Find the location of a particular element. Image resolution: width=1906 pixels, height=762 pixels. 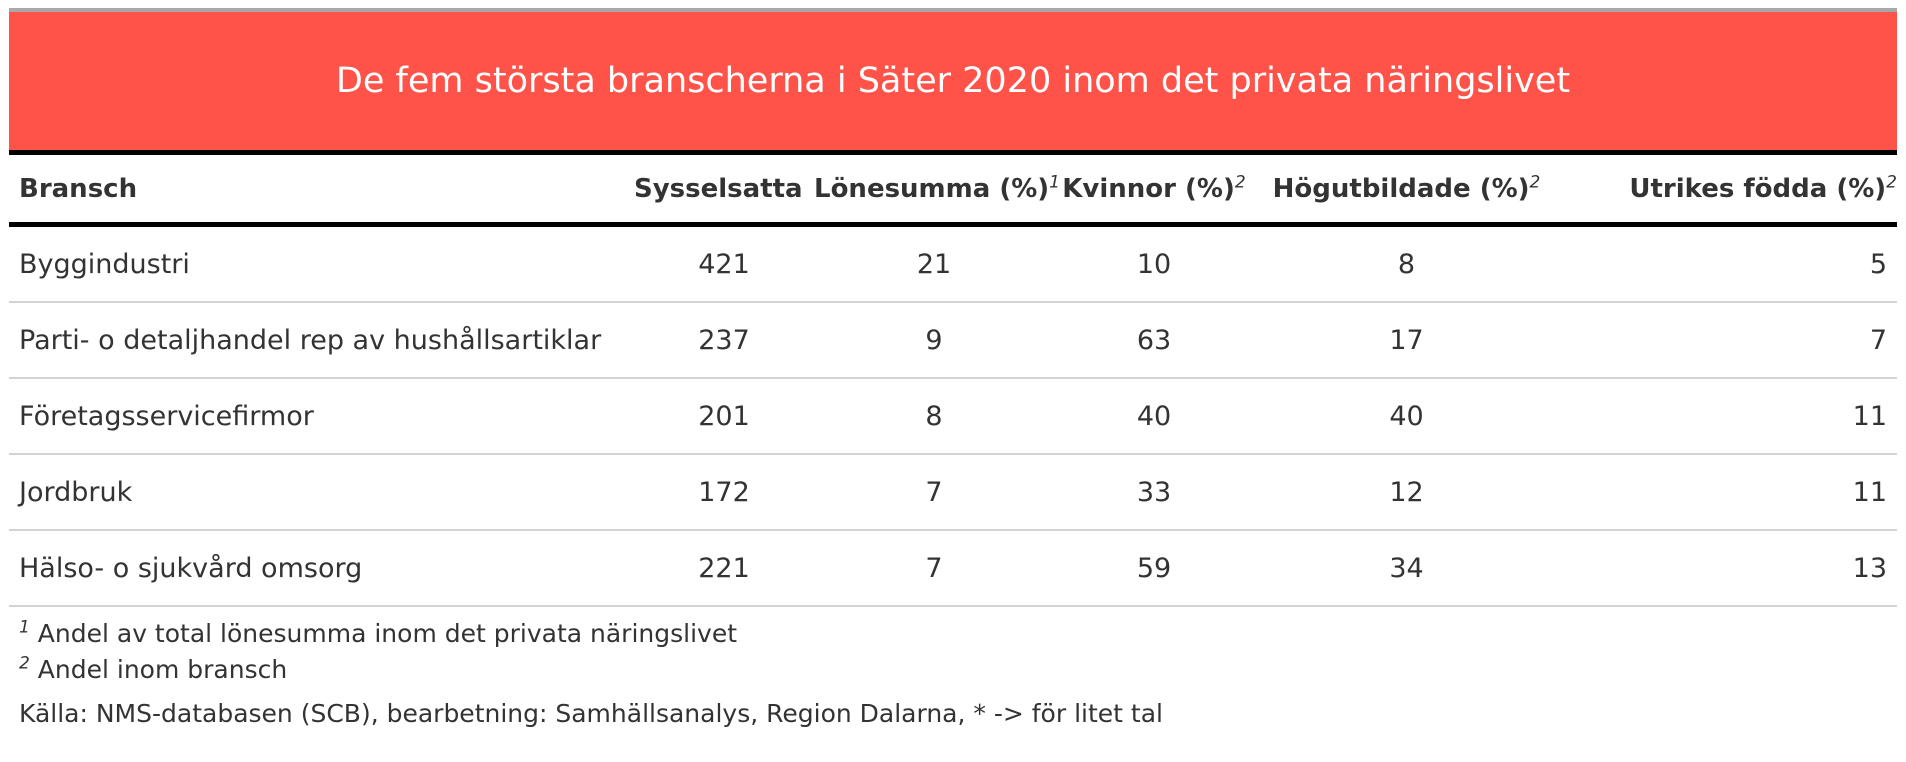

table-cell: 59 is located at coordinates (1154, 568).